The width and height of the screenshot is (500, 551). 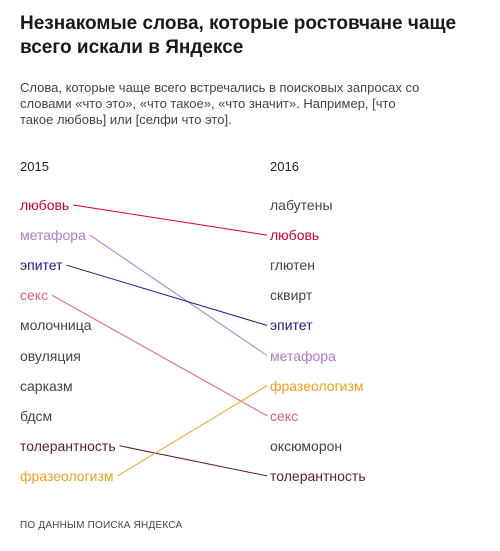 I want to click on right-word-9: оксюморон, so click(x=306, y=445).